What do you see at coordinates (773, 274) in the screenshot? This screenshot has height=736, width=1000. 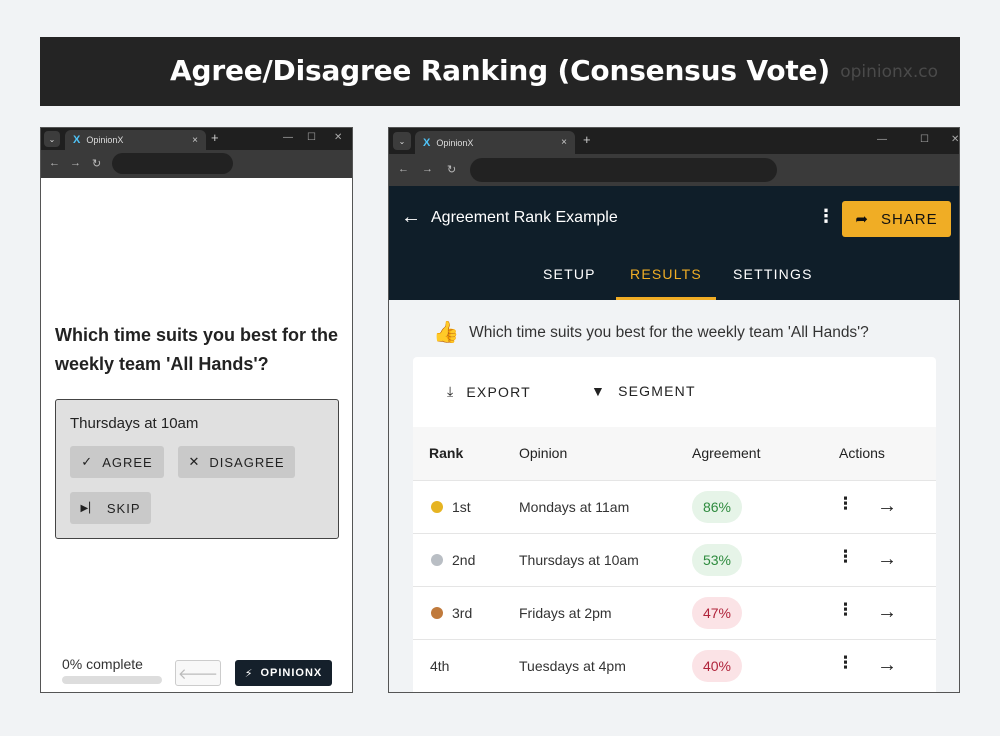 I see `tab-settings: SETTINGS` at bounding box center [773, 274].